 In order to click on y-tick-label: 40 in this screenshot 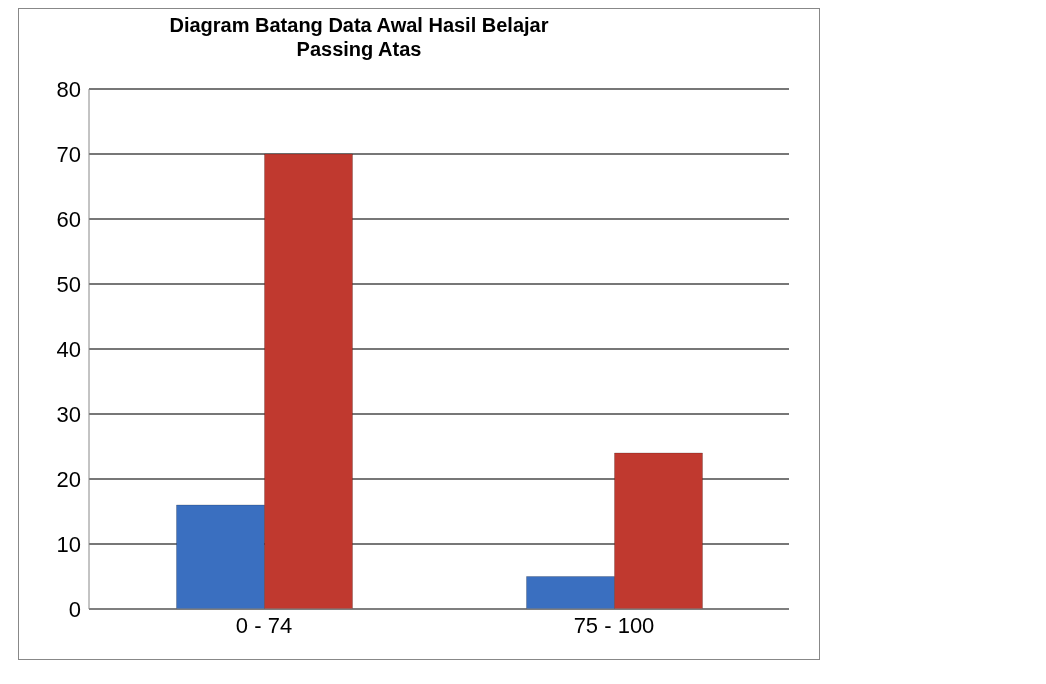, I will do `click(68, 349)`.